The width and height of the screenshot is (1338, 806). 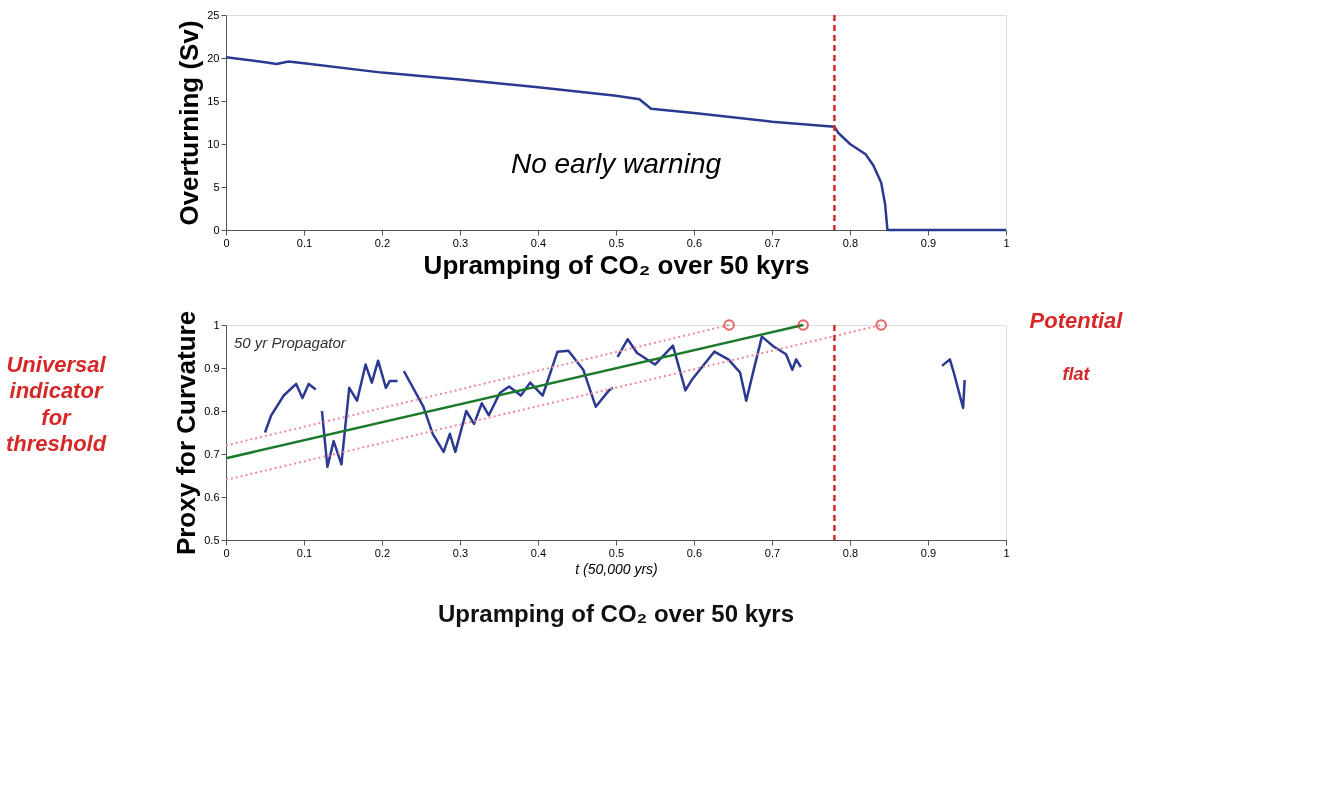 I want to click on y-tick-label: 0.6, so click(x=212, y=496).